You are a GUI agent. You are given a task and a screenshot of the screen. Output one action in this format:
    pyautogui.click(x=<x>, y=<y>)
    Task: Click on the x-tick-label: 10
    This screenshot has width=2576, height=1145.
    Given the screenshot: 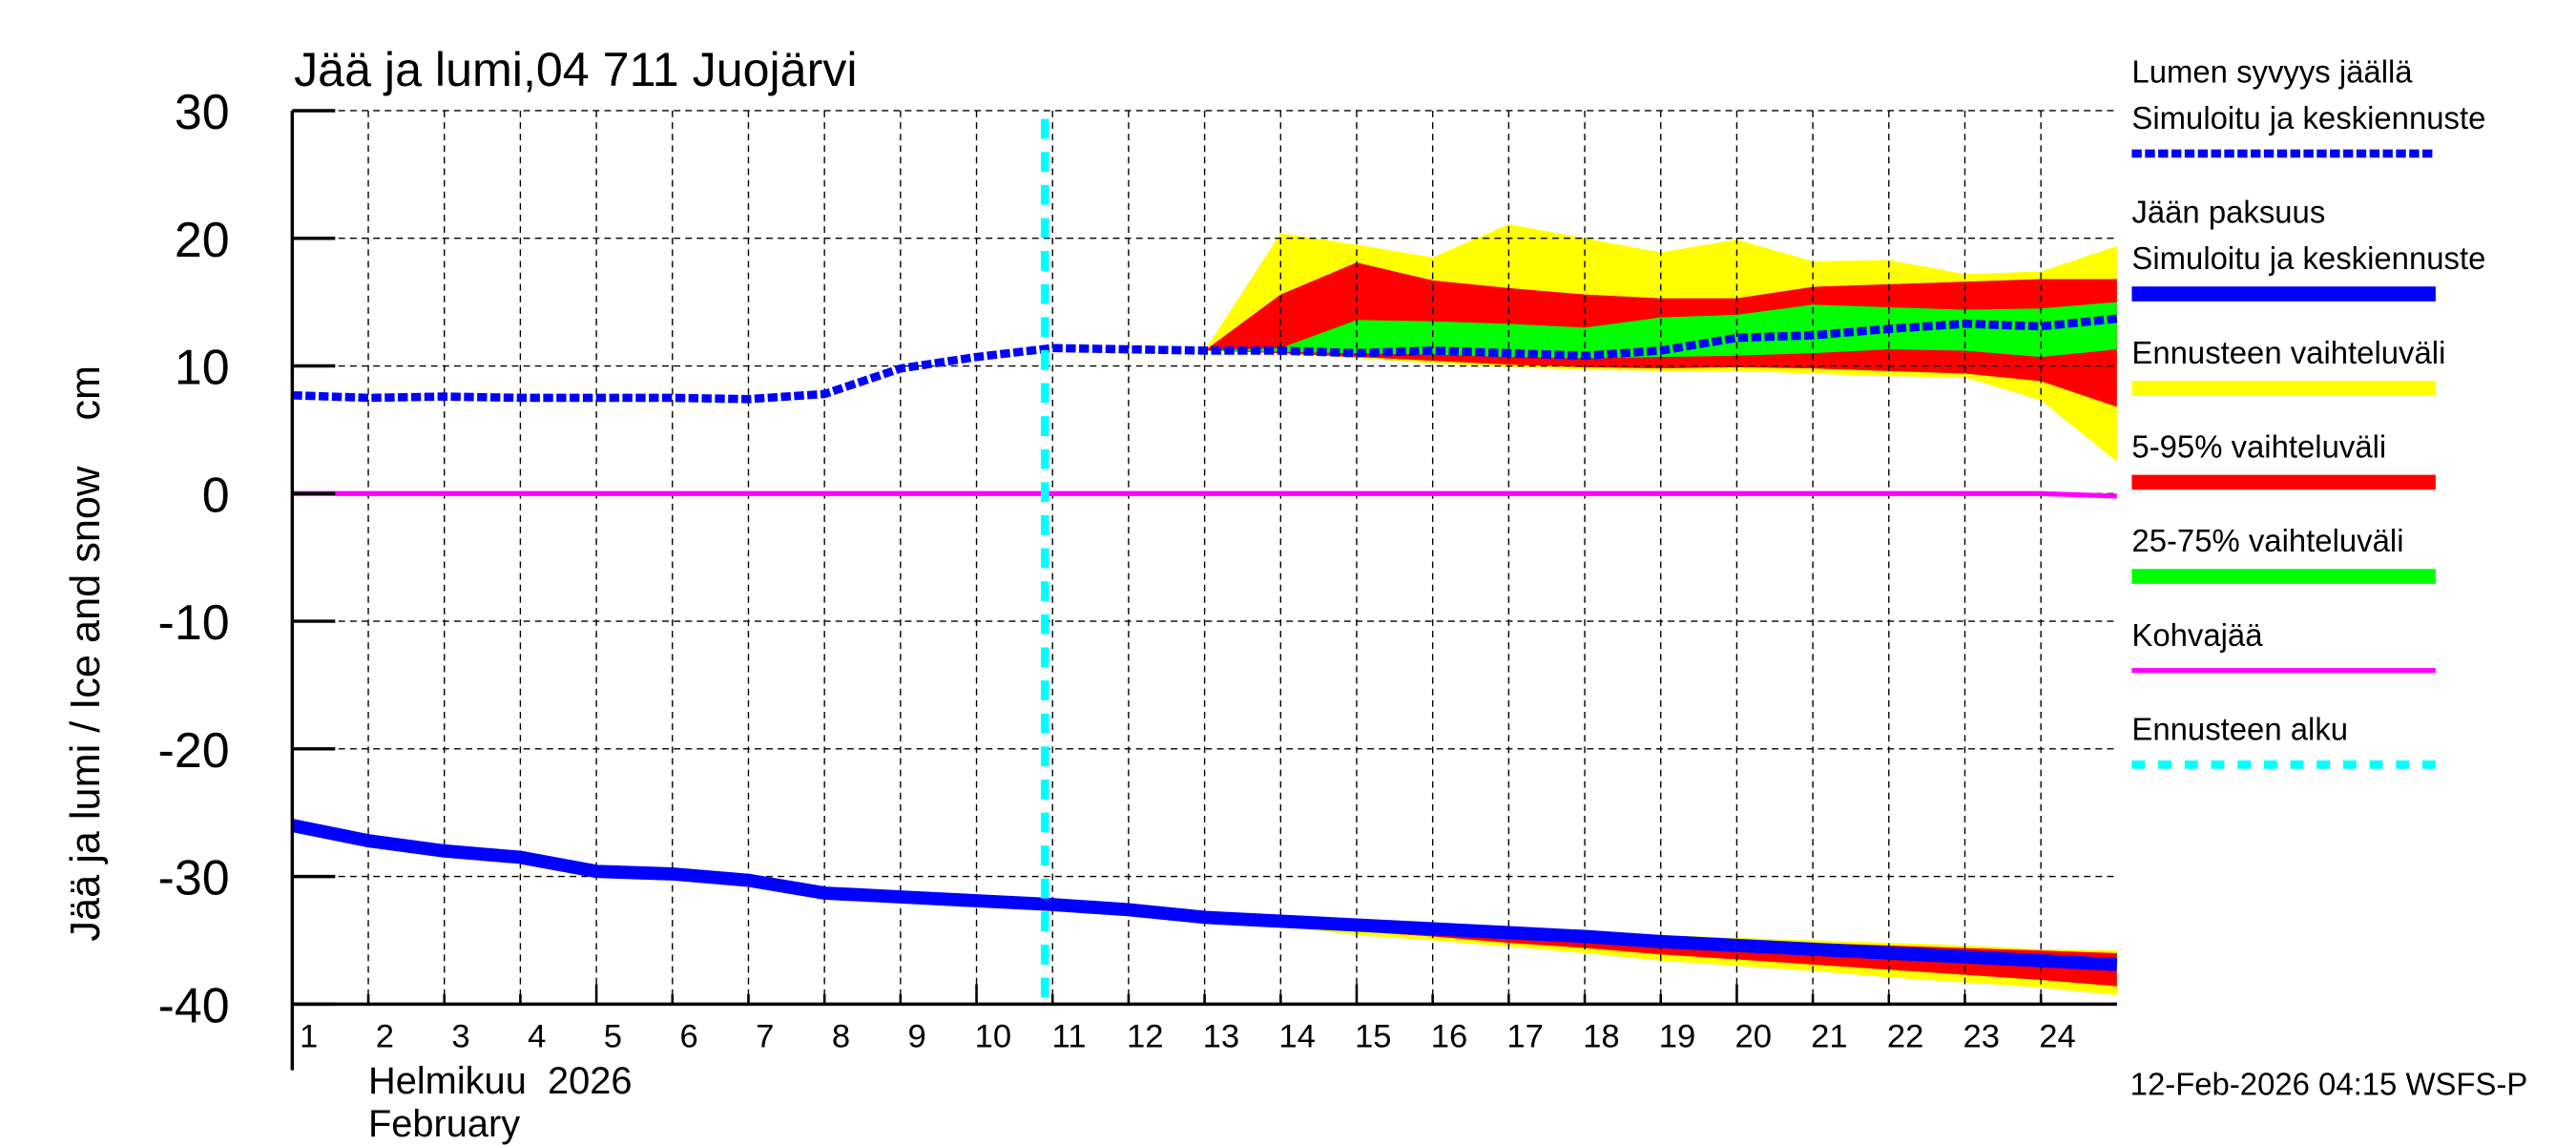 What is the action you would take?
    pyautogui.click(x=993, y=1036)
    